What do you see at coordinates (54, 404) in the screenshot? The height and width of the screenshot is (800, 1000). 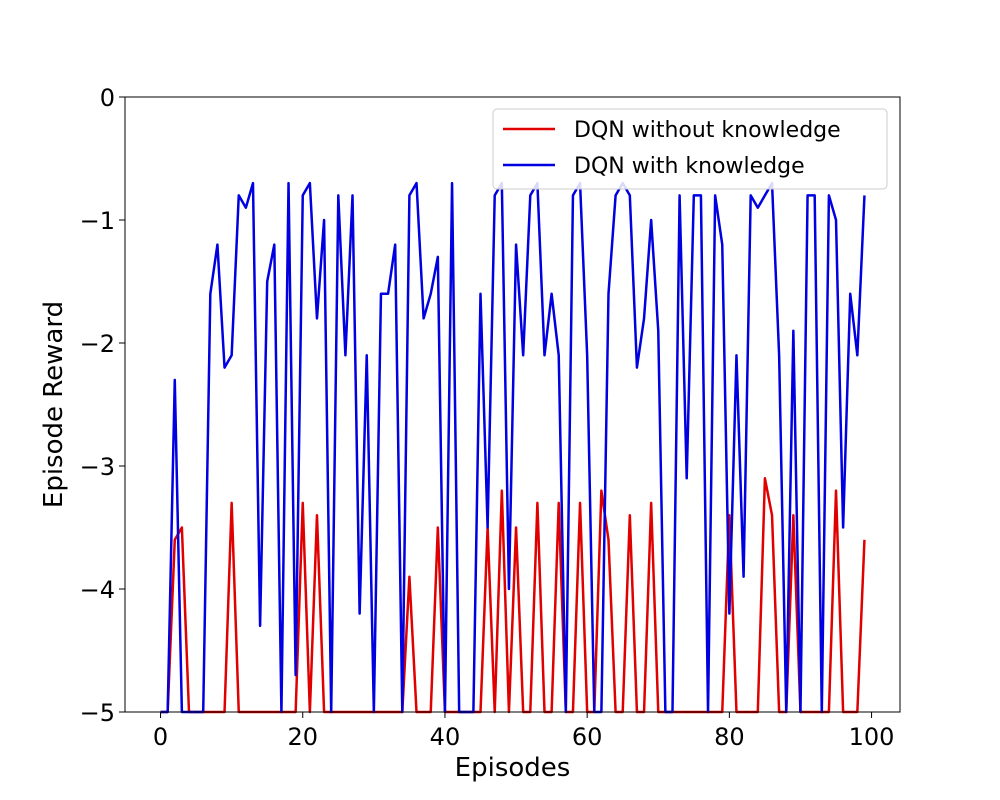 I see `y-axis-title: Episode Reward` at bounding box center [54, 404].